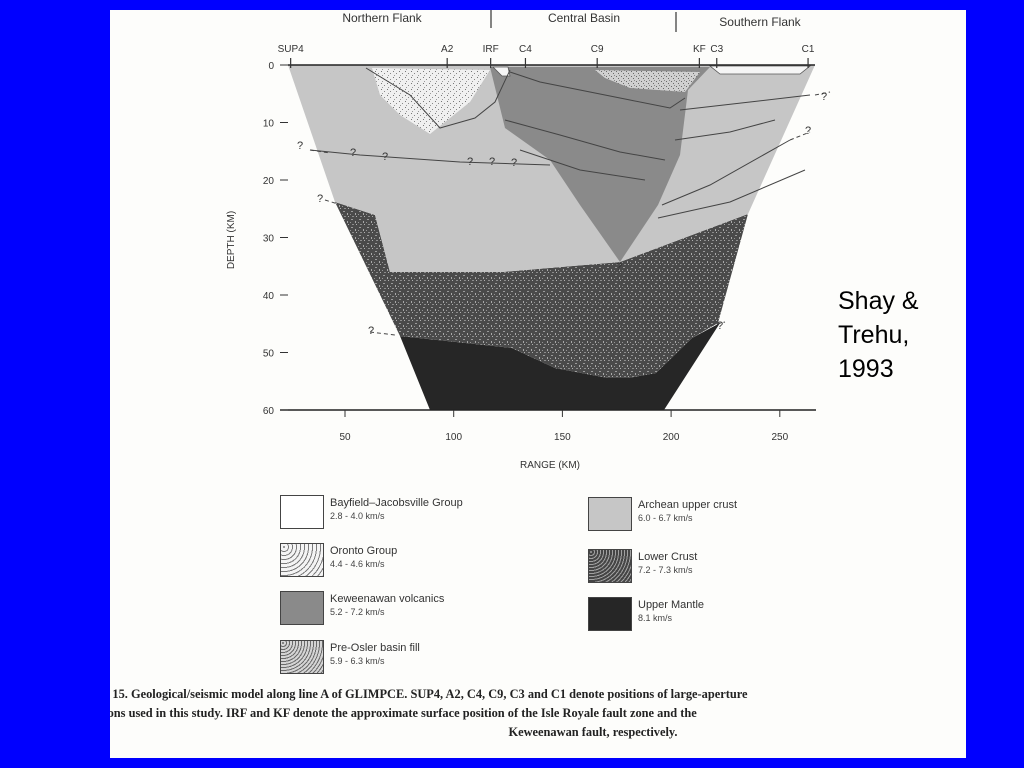  I want to click on station-label: C9, so click(597, 49).